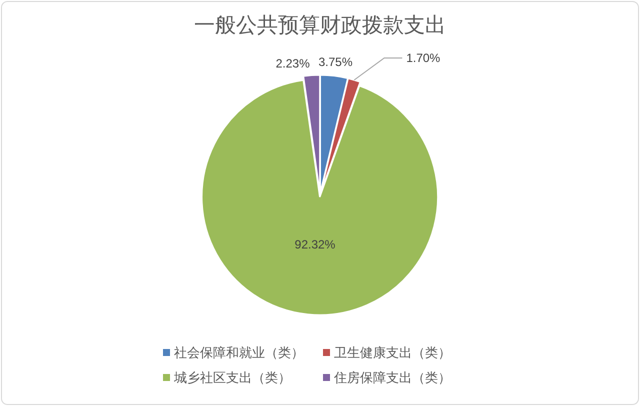 The width and height of the screenshot is (640, 406). I want to click on legend-label: 城乡社区支出（类）, so click(232, 377).